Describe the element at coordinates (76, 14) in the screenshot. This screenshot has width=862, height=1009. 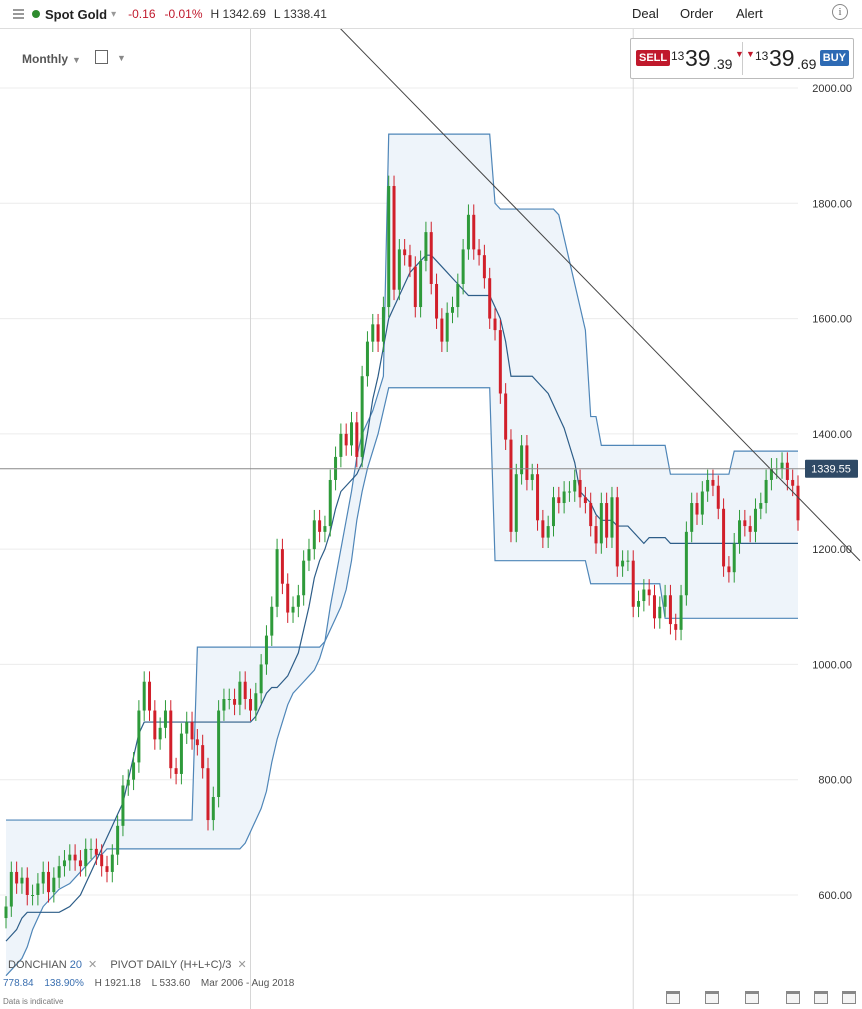
I see `instrument-name: Spot Gold` at that location.